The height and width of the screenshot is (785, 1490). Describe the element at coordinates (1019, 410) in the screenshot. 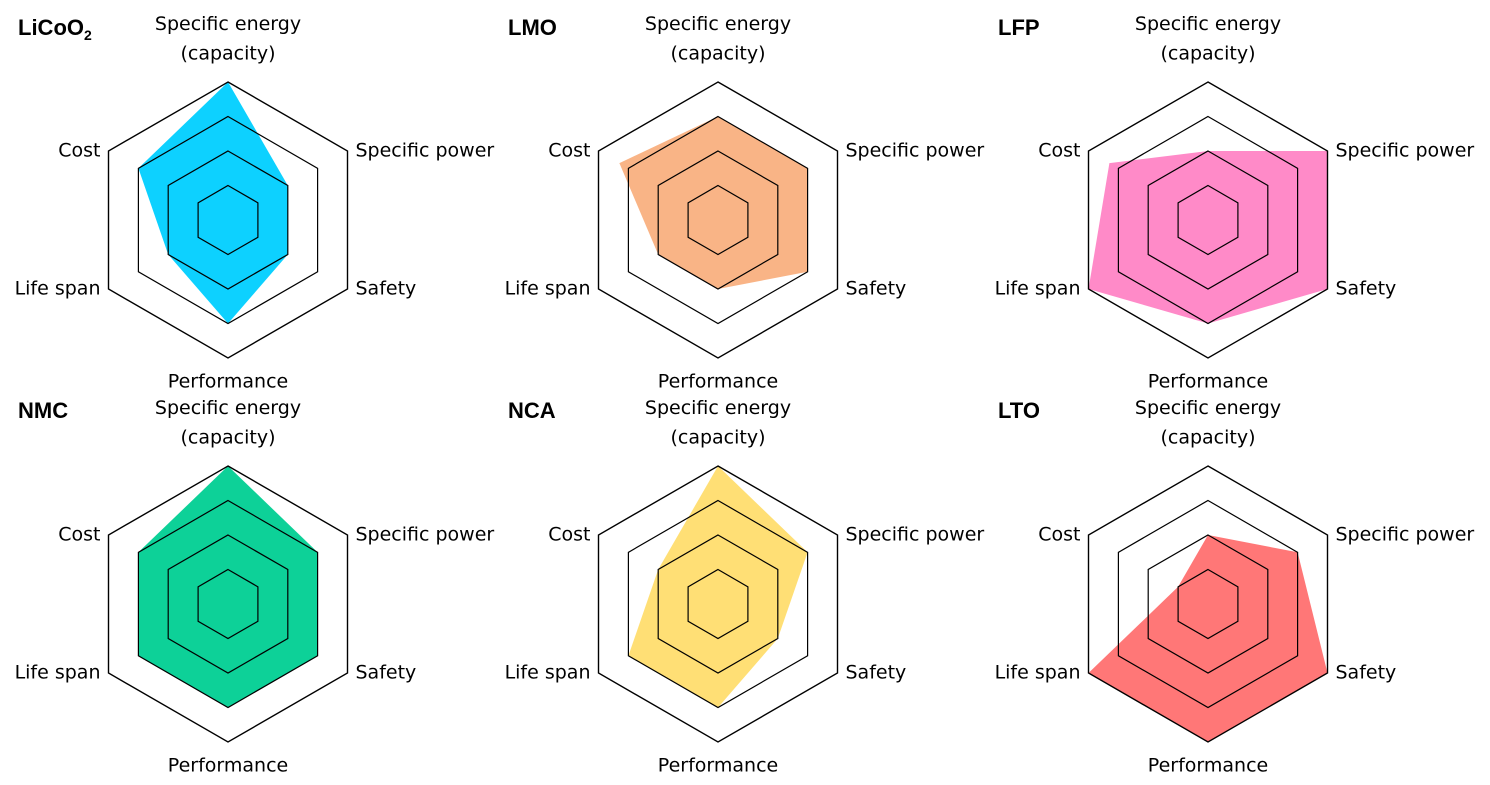

I see `chart-title: LTO` at that location.